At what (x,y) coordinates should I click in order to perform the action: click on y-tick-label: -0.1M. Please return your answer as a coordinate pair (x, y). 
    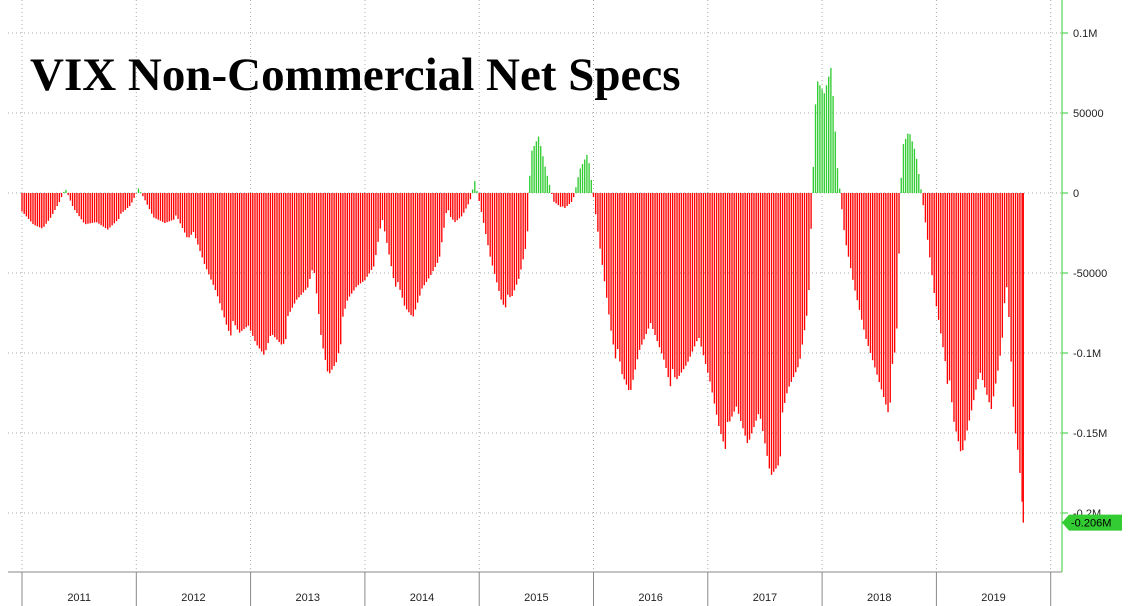
    Looking at the image, I should click on (1087, 354).